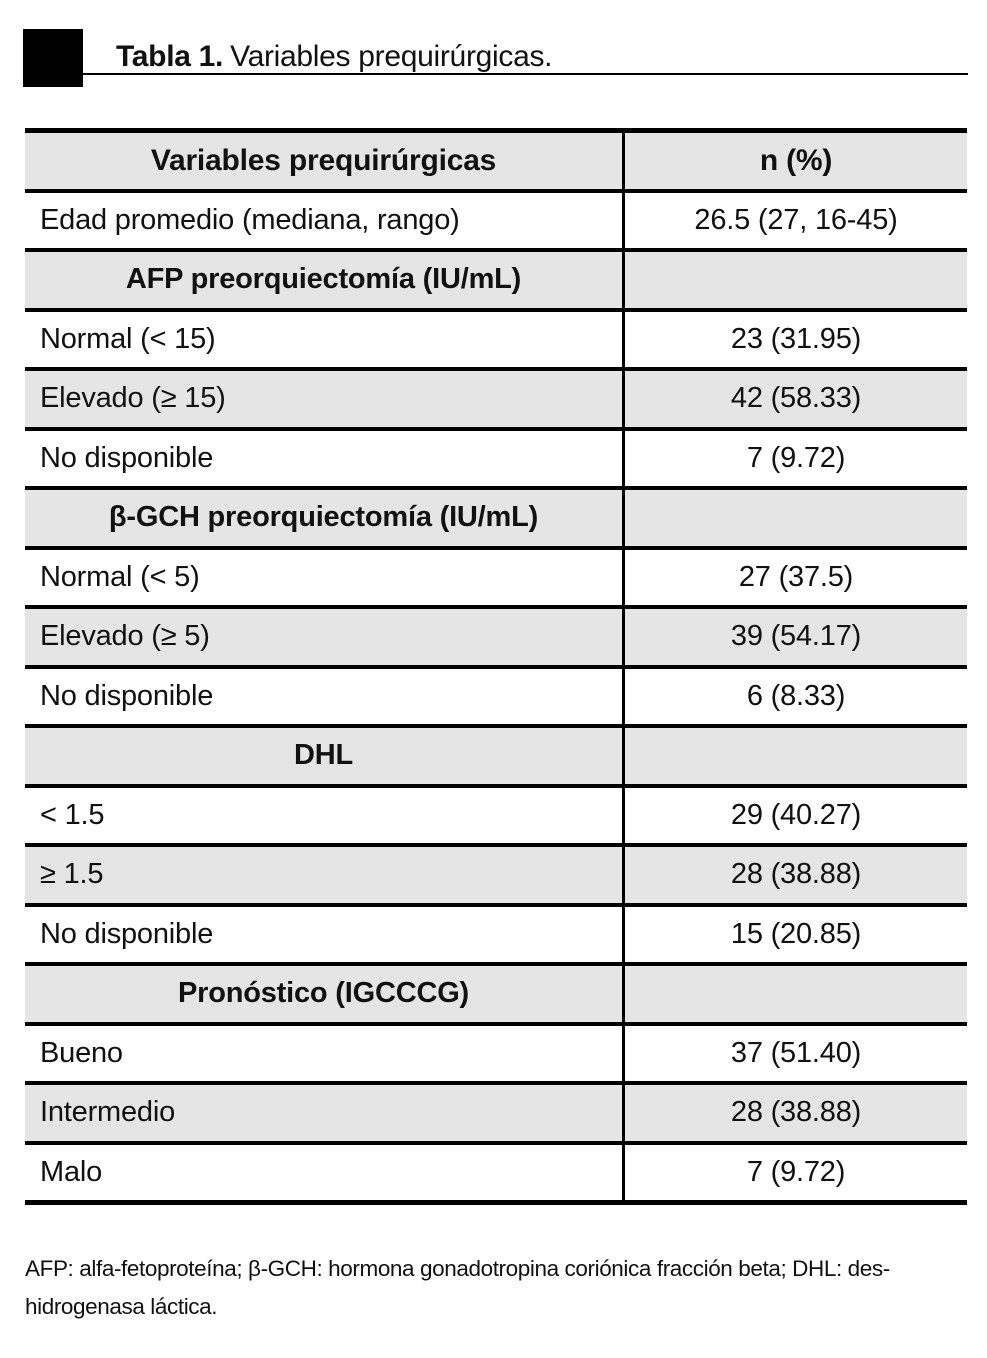  I want to click on row-label: Elevado (≥ 15), so click(325, 399).